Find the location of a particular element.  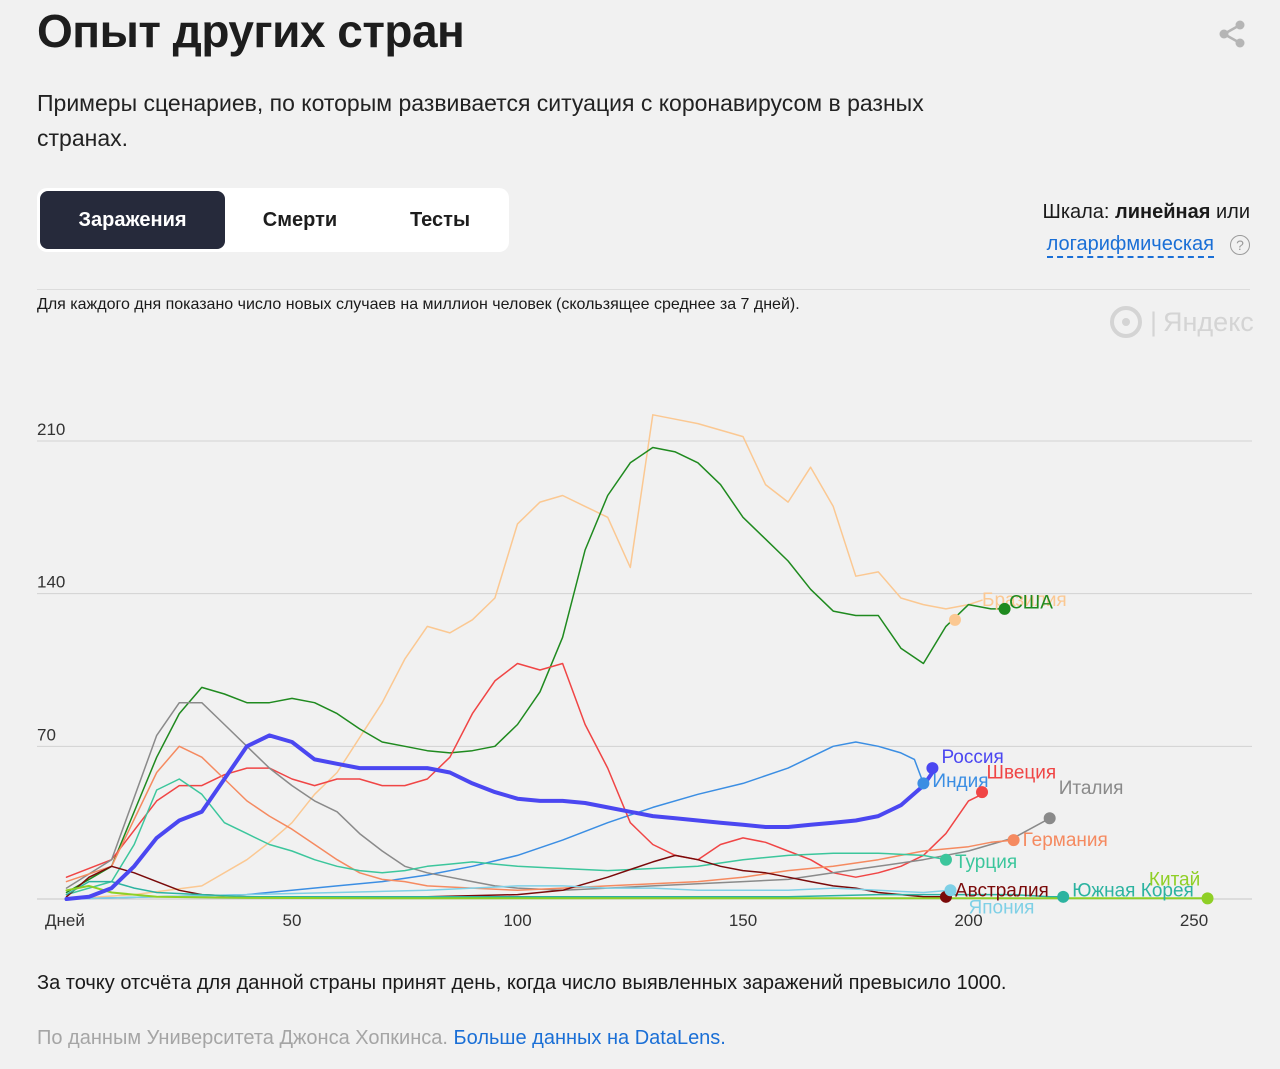

scale-current: линейная is located at coordinates (1163, 212).